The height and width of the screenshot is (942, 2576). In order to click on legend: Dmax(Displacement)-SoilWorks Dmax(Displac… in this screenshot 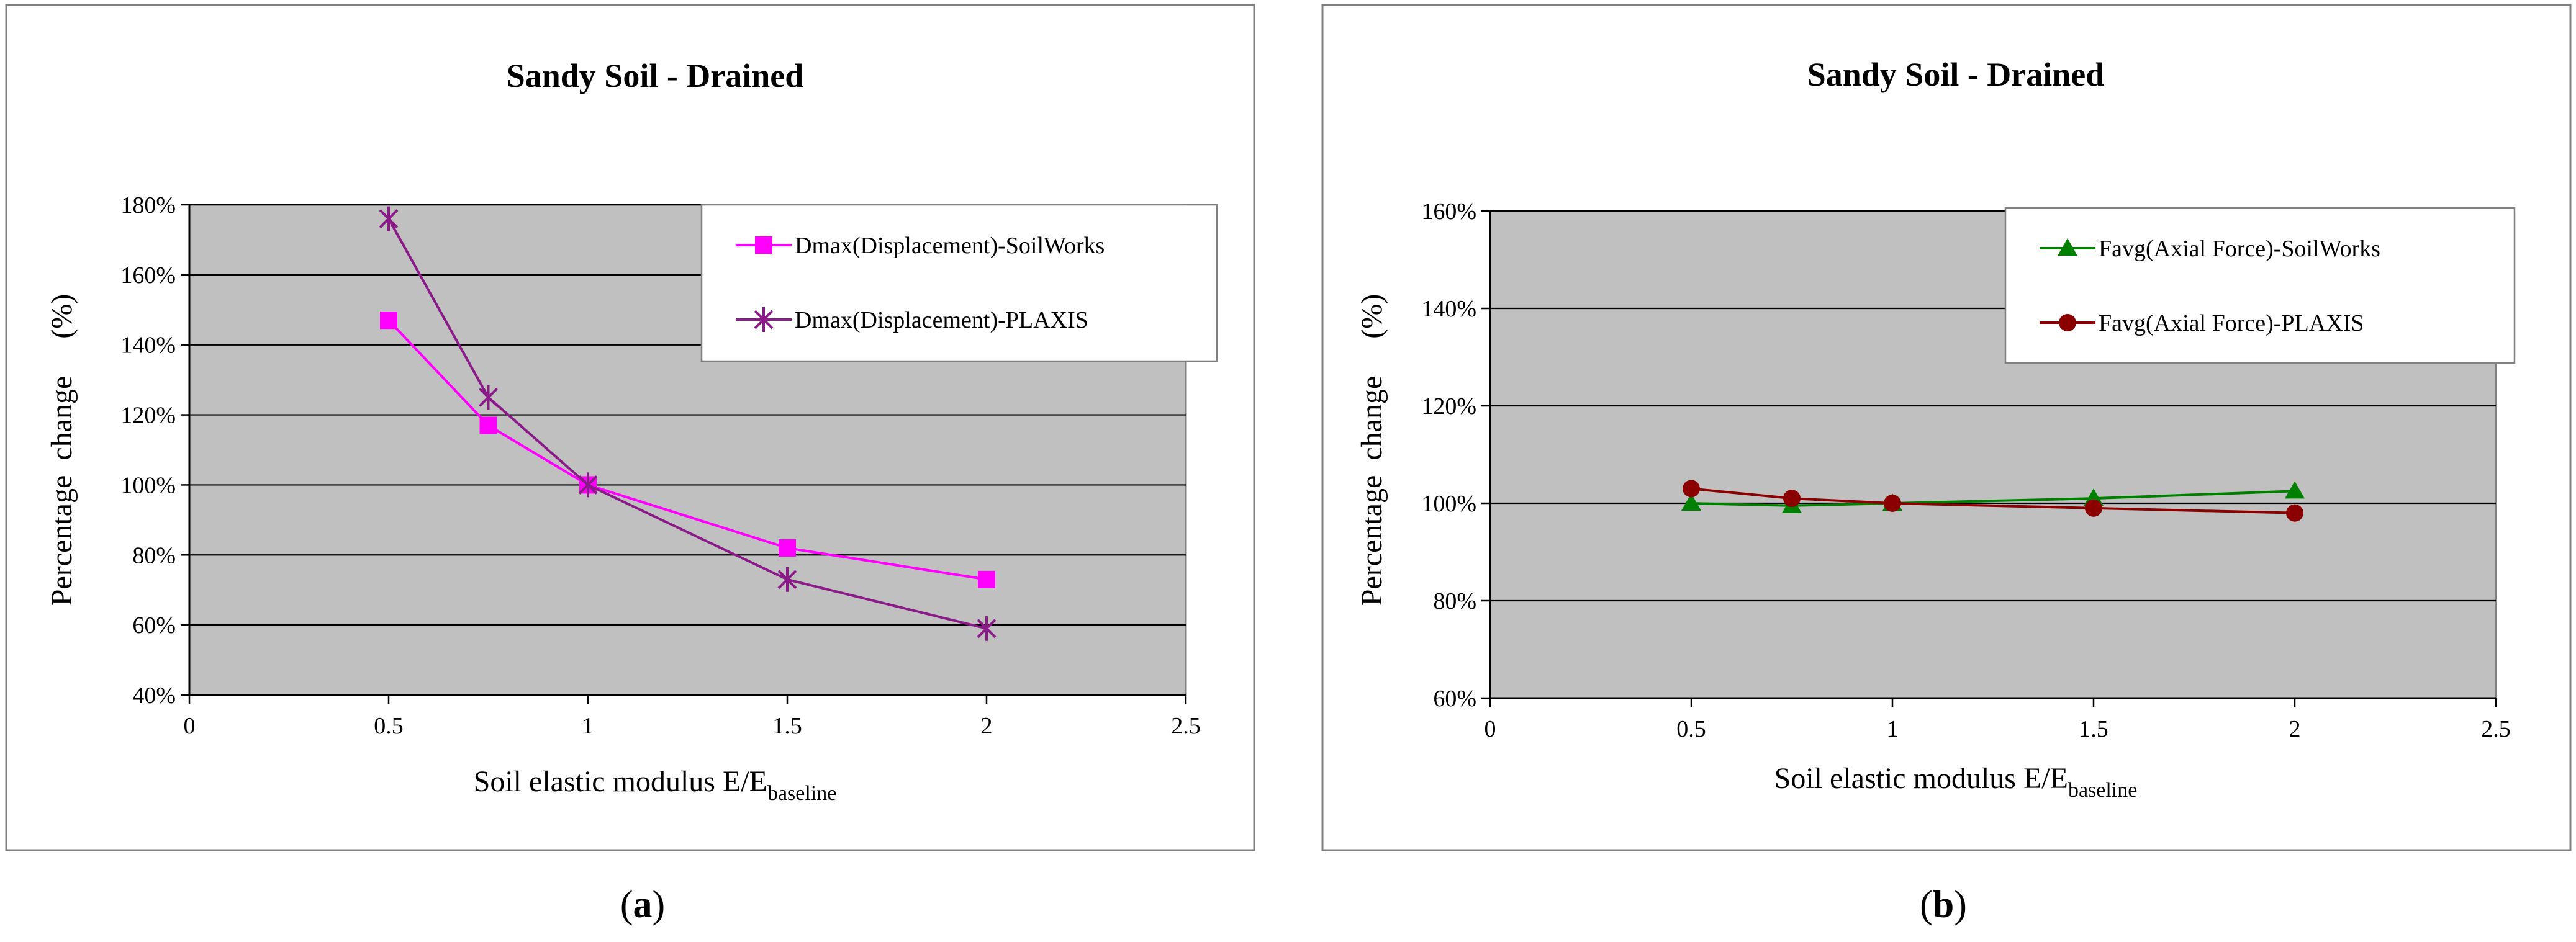, I will do `click(959, 283)`.